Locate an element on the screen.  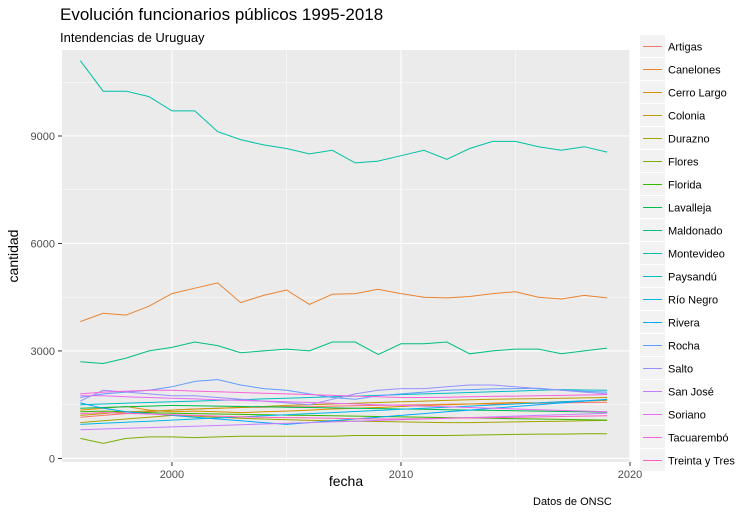
legend-label: Maldonado is located at coordinates (695, 232).